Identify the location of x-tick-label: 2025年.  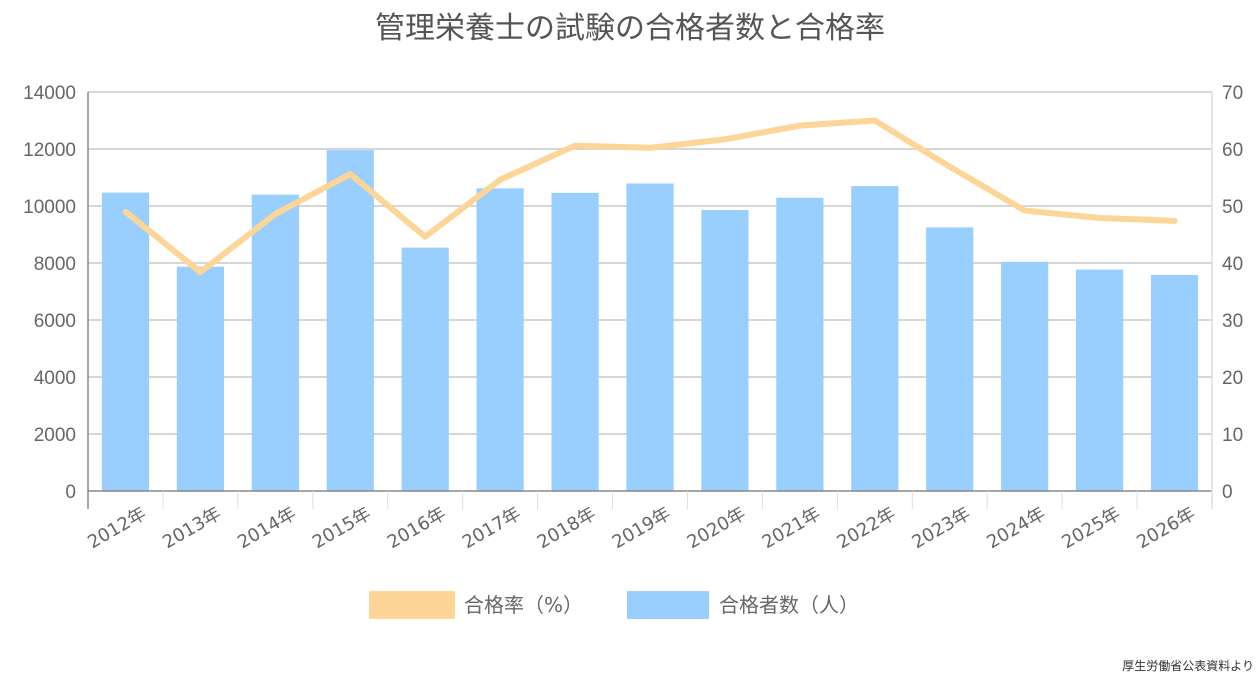
(1091, 528).